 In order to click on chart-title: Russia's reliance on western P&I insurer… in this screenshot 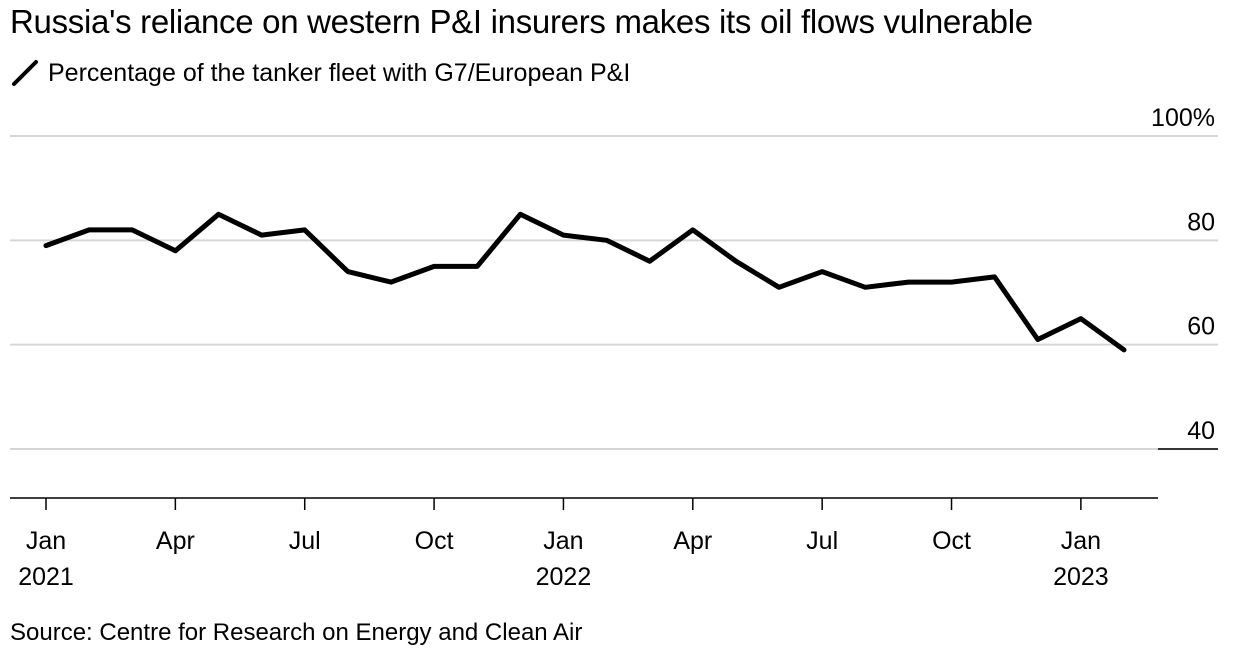, I will do `click(521, 21)`.